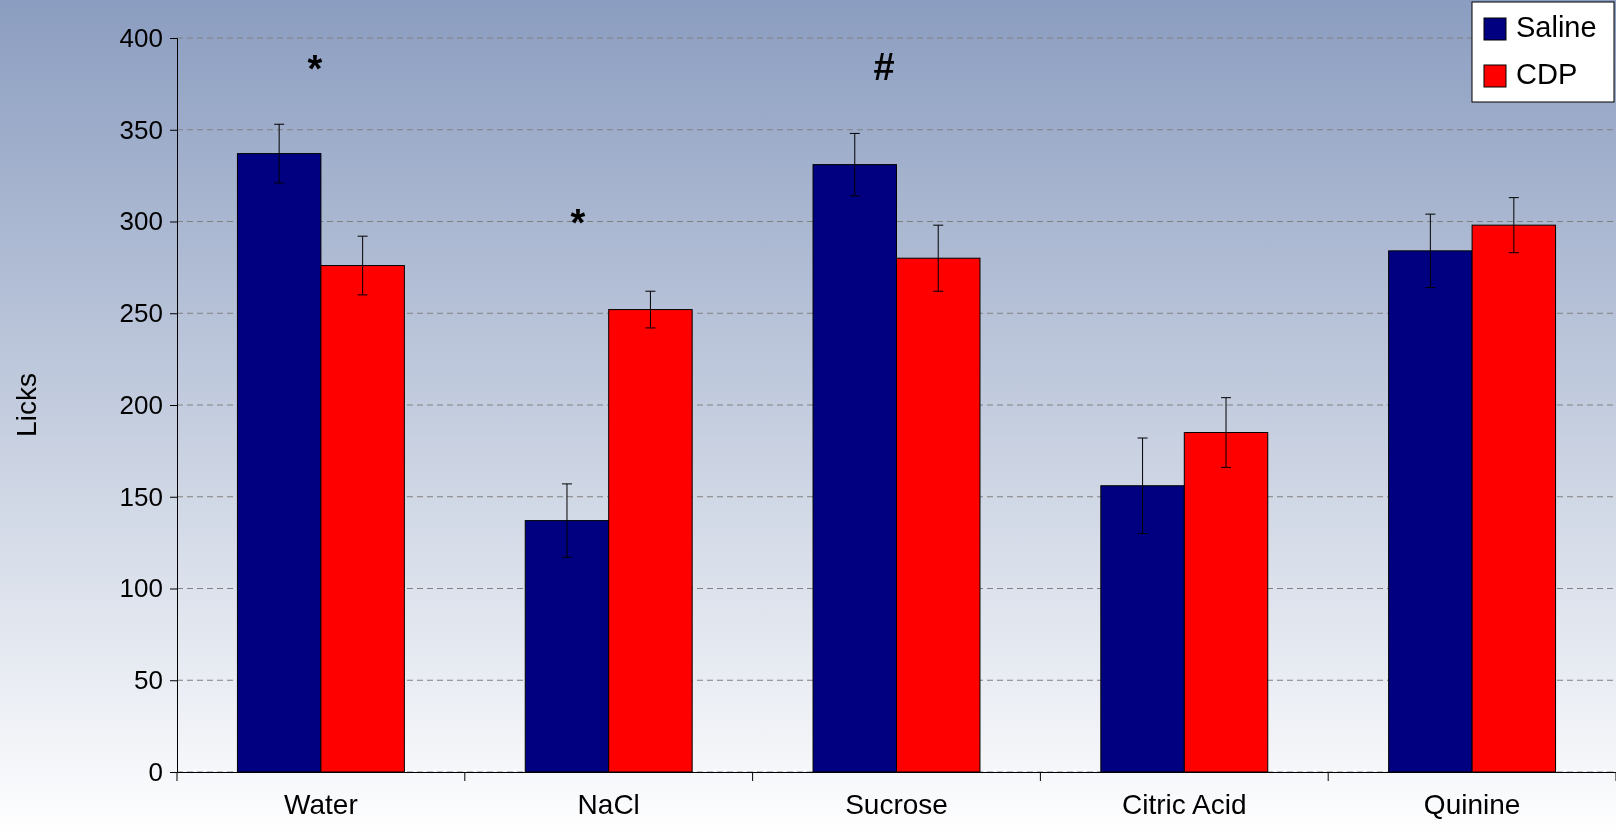  What do you see at coordinates (896, 805) in the screenshot?
I see `x-tick-label: Sucrose` at bounding box center [896, 805].